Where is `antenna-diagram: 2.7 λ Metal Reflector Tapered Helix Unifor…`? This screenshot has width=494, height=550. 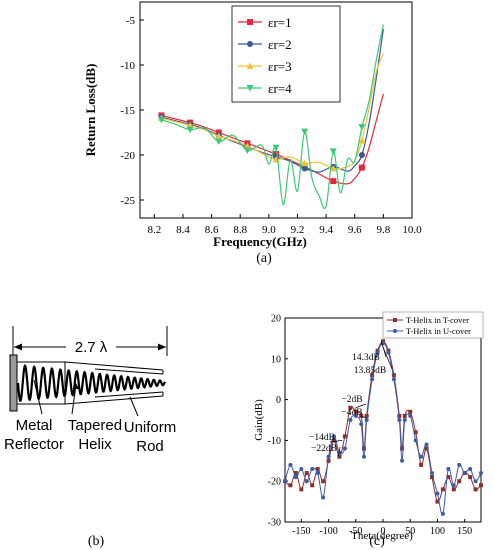 antenna-diagram: 2.7 λ Metal Reflector Tapered Helix Unifor… is located at coordinates (90, 437).